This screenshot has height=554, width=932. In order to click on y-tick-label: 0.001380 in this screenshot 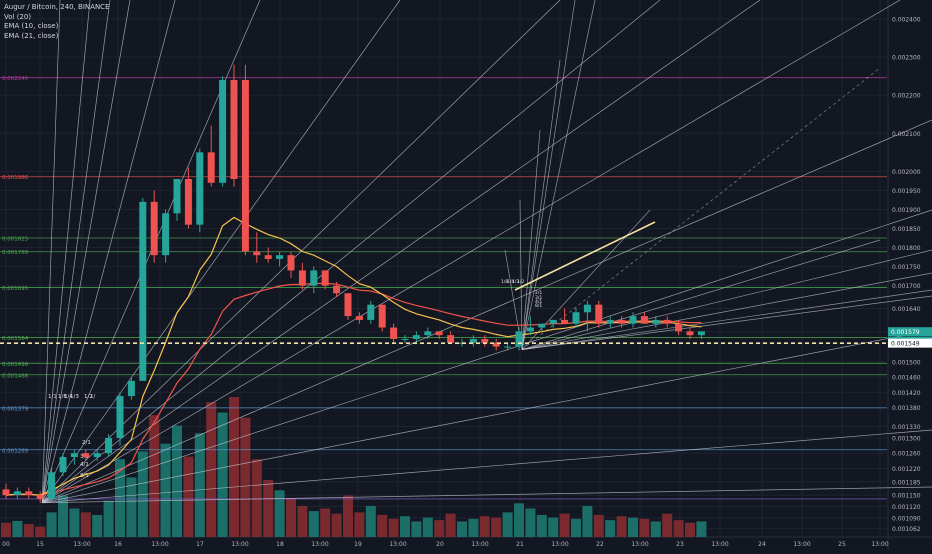, I will do `click(906, 408)`.